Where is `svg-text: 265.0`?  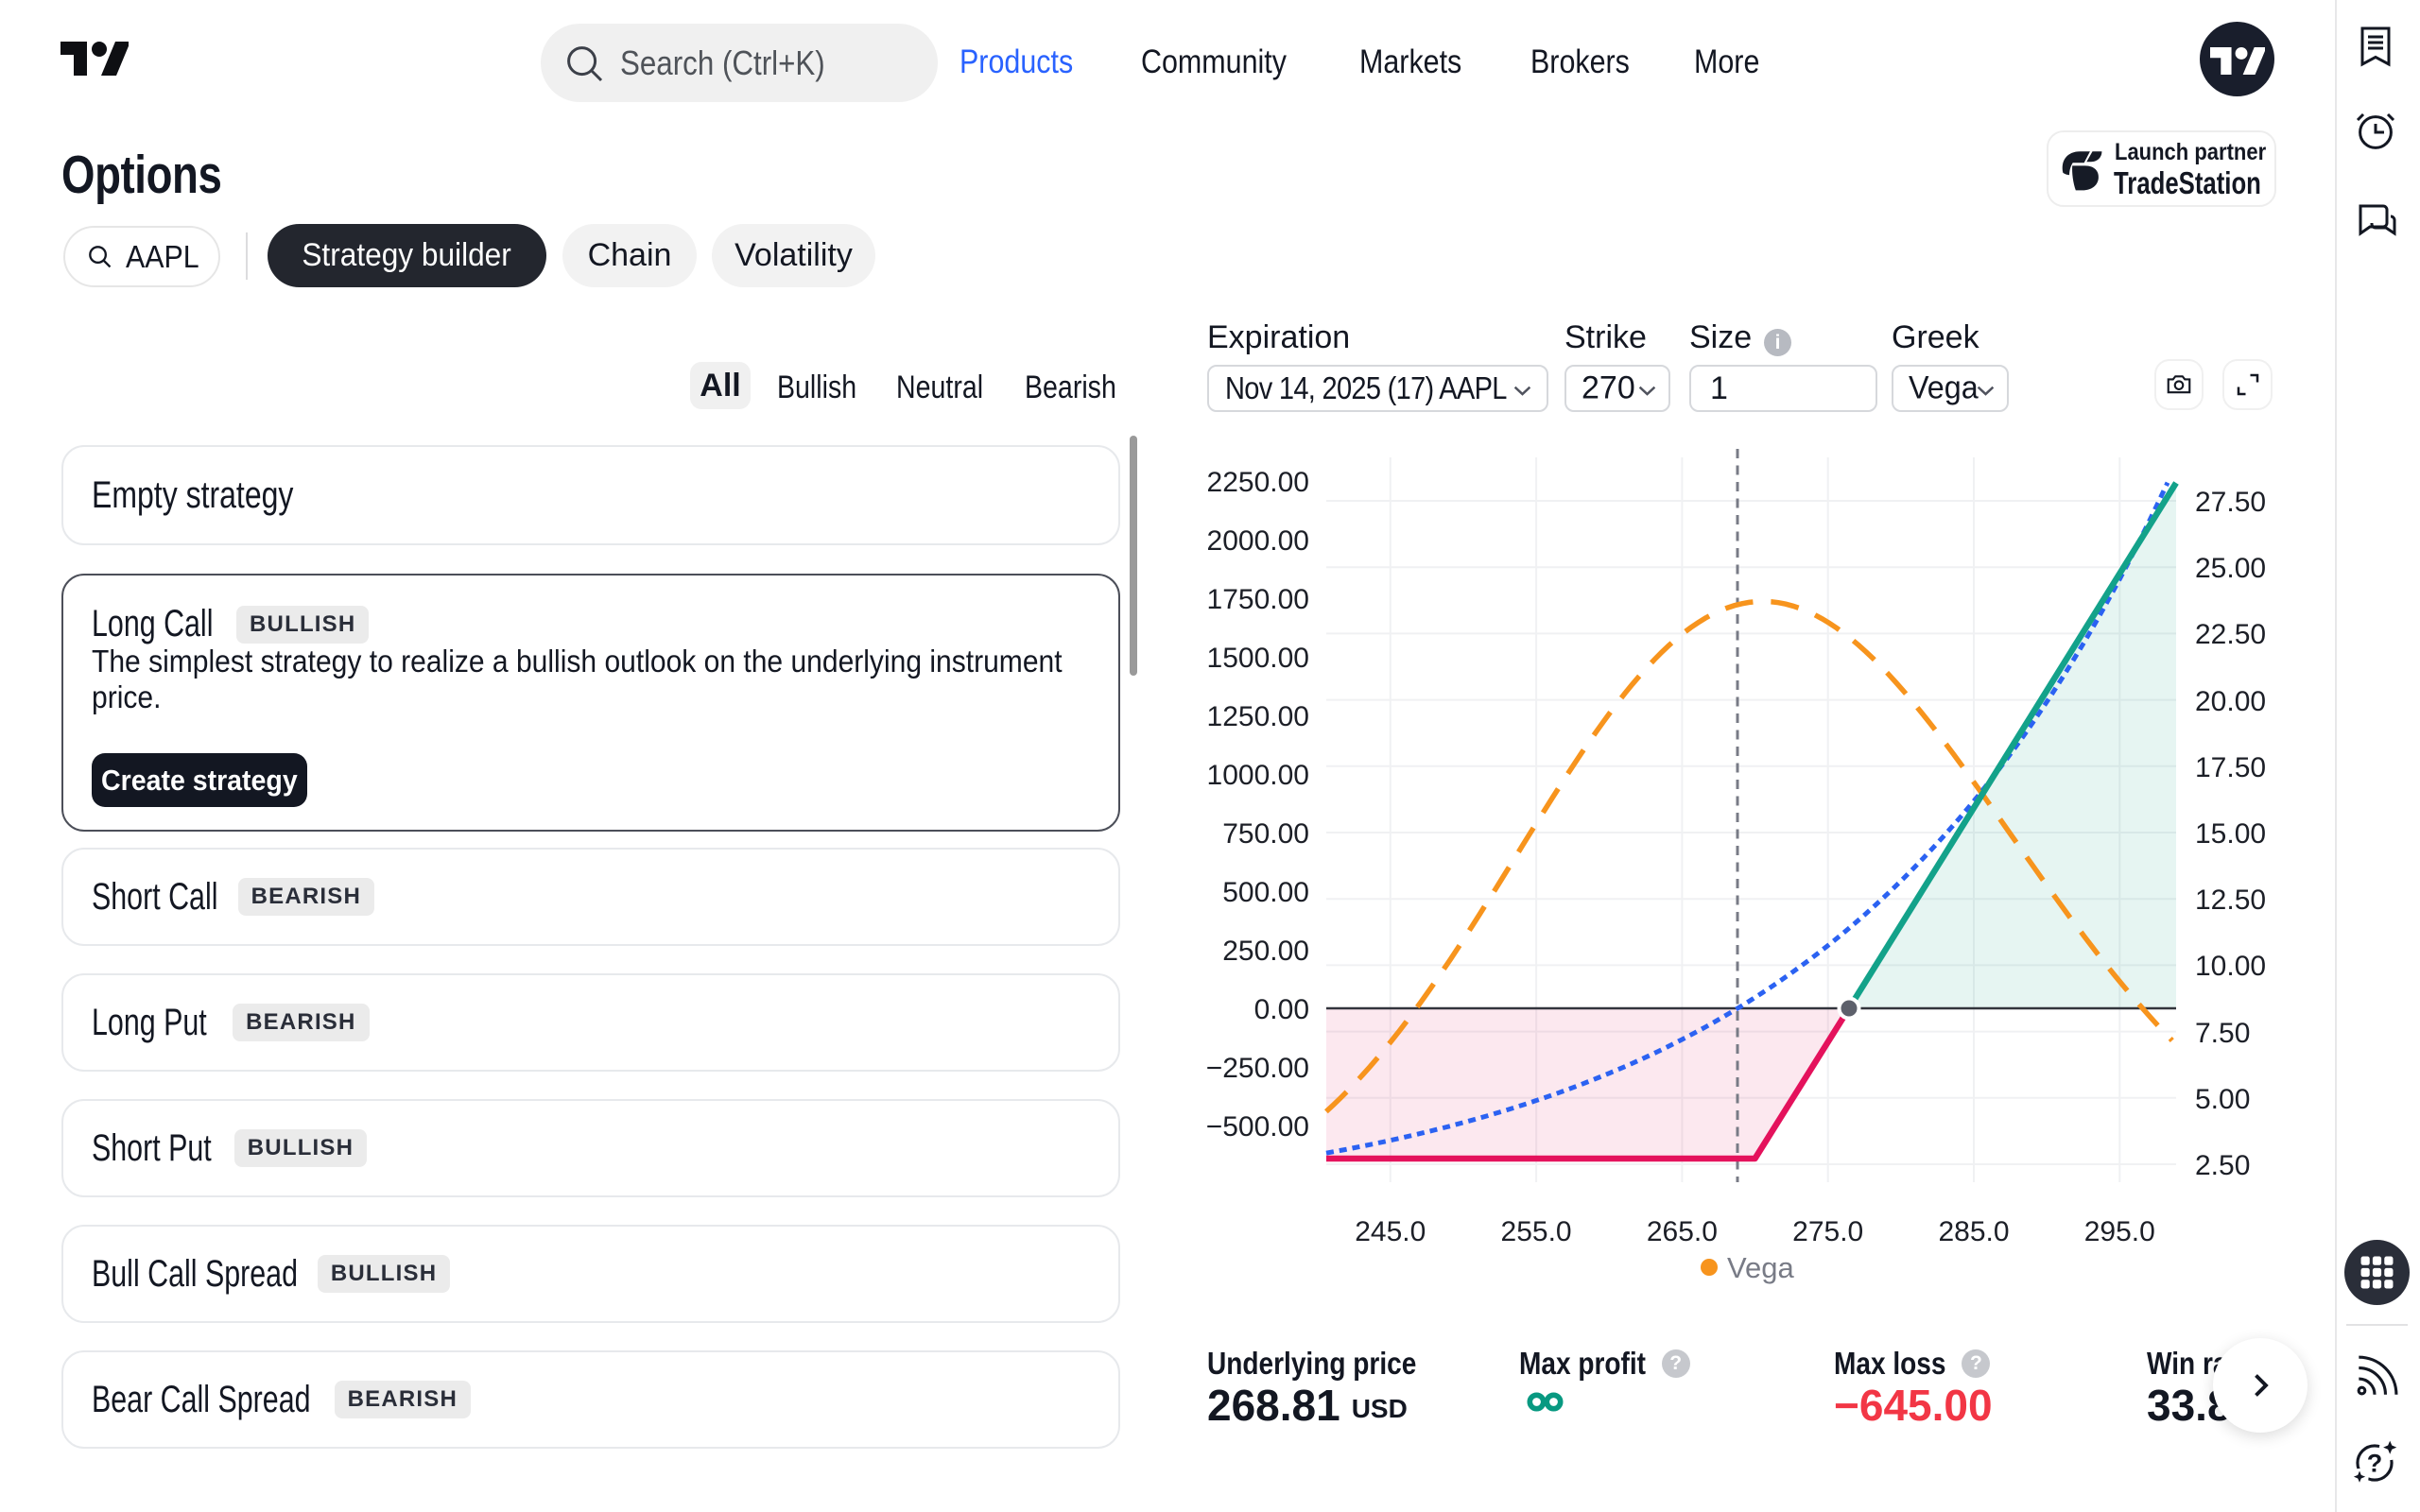 svg-text: 265.0 is located at coordinates (1682, 1231).